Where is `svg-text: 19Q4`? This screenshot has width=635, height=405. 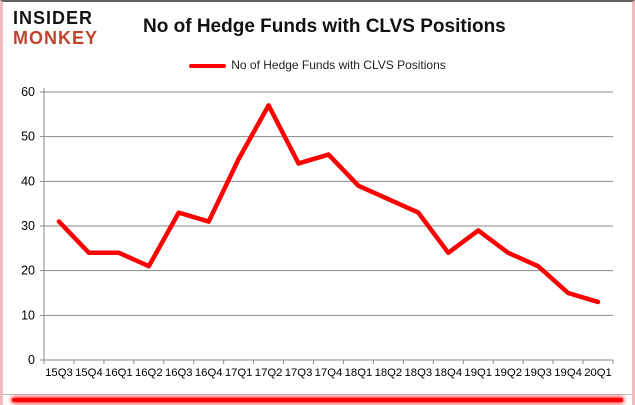
svg-text: 19Q4 is located at coordinates (568, 373).